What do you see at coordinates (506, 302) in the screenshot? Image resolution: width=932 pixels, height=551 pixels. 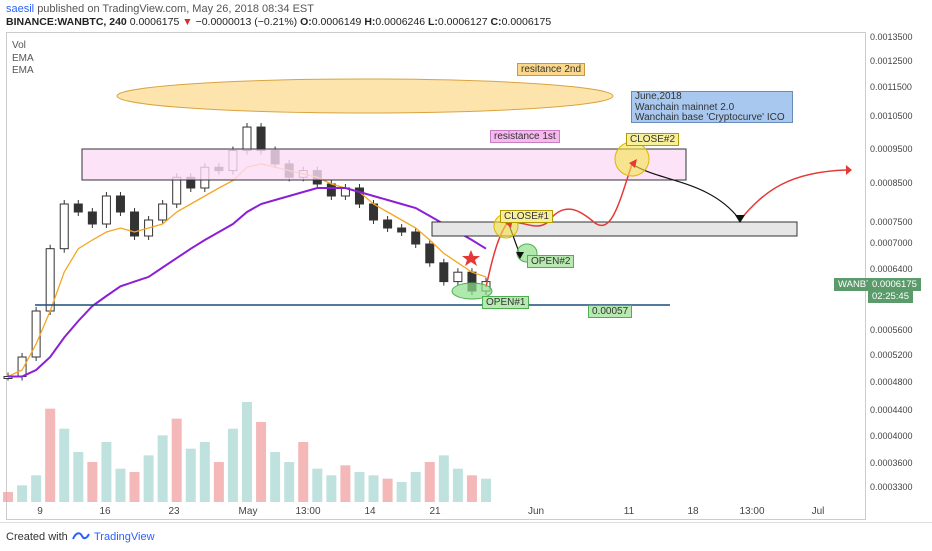 I see `open1-label: OPEN#1` at bounding box center [506, 302].